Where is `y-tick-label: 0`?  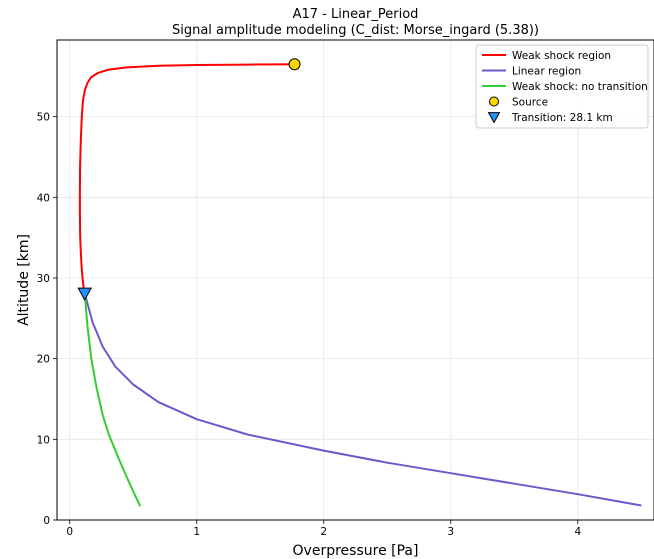 y-tick-label: 0 is located at coordinates (46, 521).